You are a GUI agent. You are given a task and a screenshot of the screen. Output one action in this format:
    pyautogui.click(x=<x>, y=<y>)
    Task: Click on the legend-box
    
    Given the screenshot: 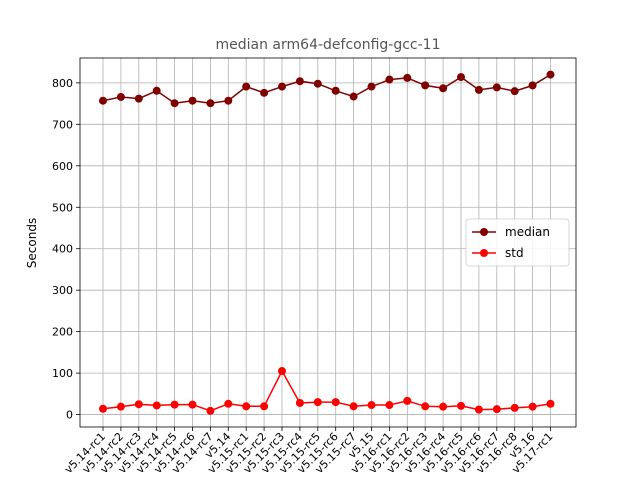 What is the action you would take?
    pyautogui.click(x=517, y=242)
    